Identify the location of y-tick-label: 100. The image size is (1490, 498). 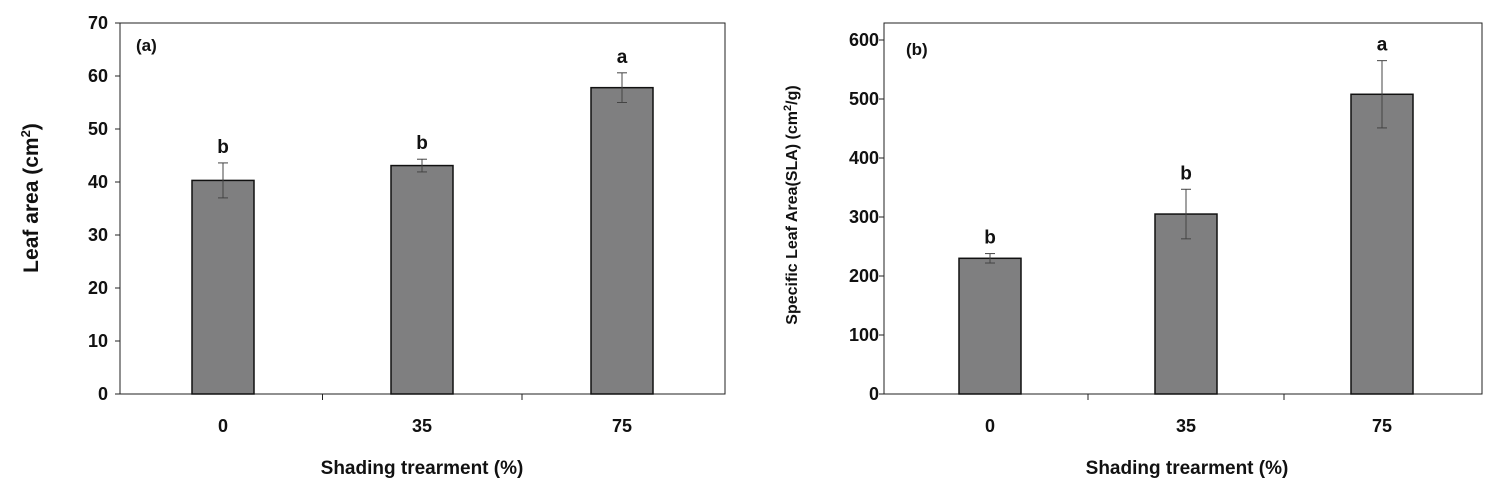
(864, 335).